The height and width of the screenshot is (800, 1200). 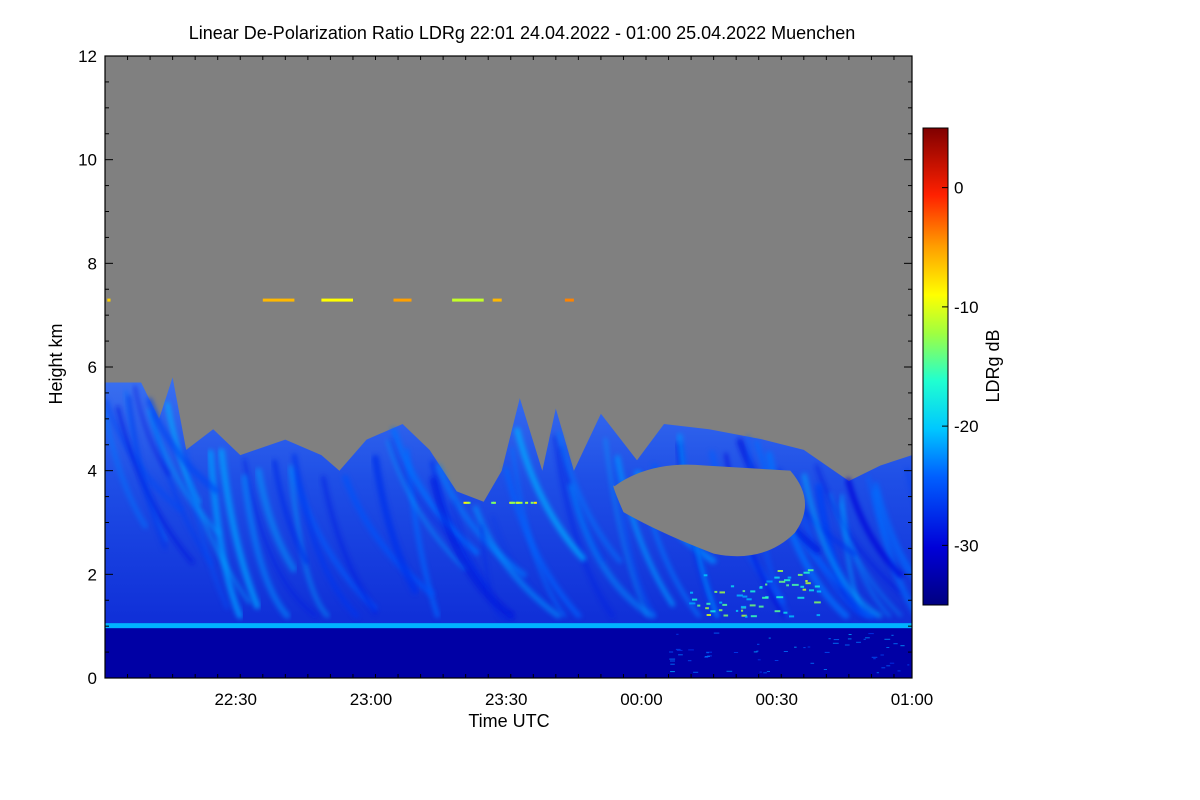 What do you see at coordinates (966, 307) in the screenshot?
I see `colorbar-tick-label: -10` at bounding box center [966, 307].